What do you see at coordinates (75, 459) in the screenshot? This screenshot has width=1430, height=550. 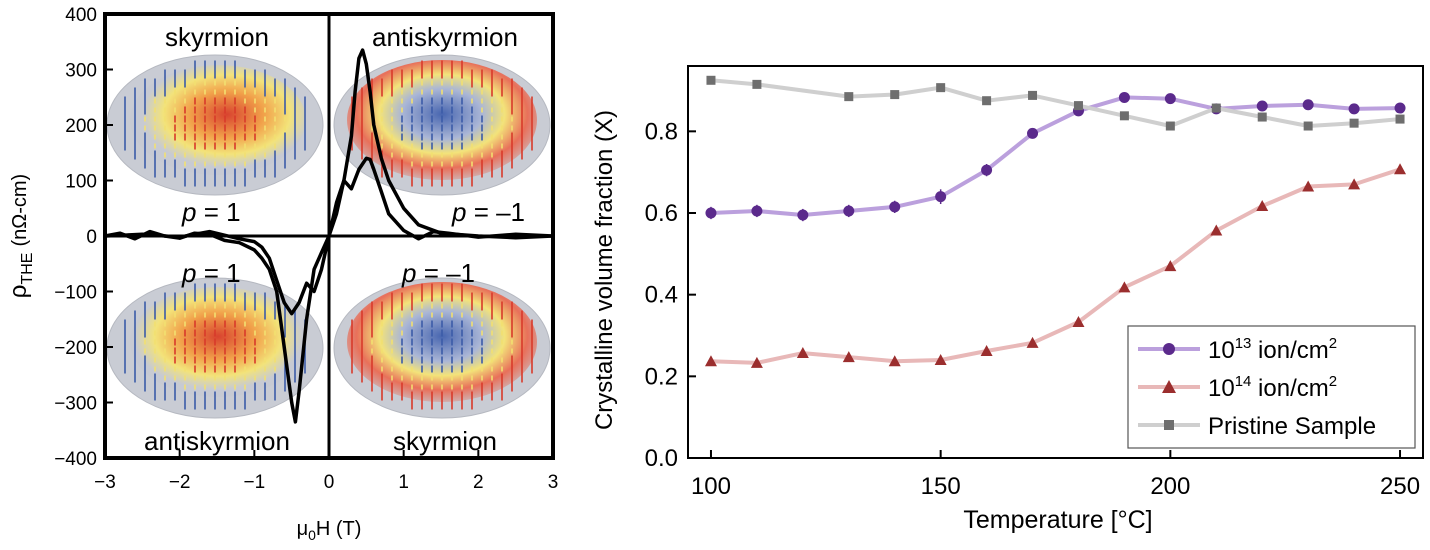 I see `left-y-tick-label: −400` at bounding box center [75, 459].